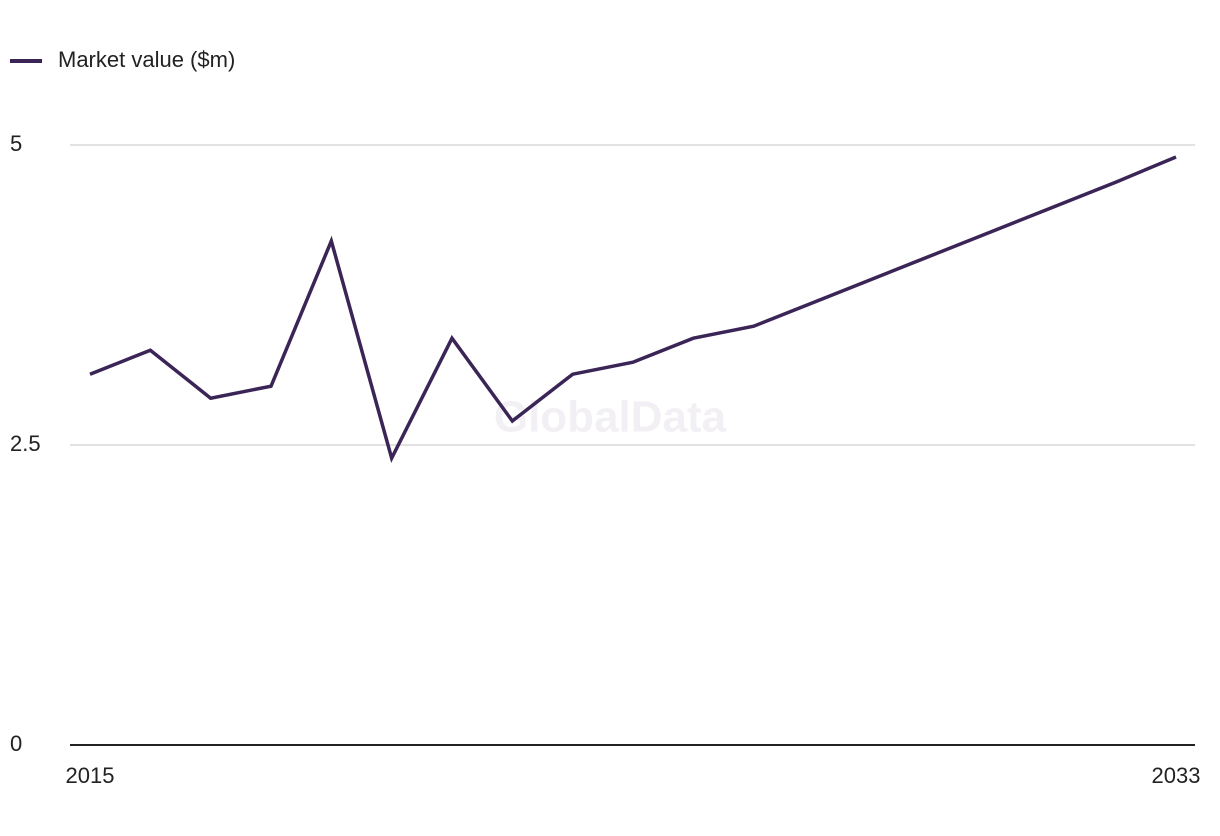 The width and height of the screenshot is (1220, 836). Describe the element at coordinates (16, 743) in the screenshot. I see `y-tick-label: 0` at that location.